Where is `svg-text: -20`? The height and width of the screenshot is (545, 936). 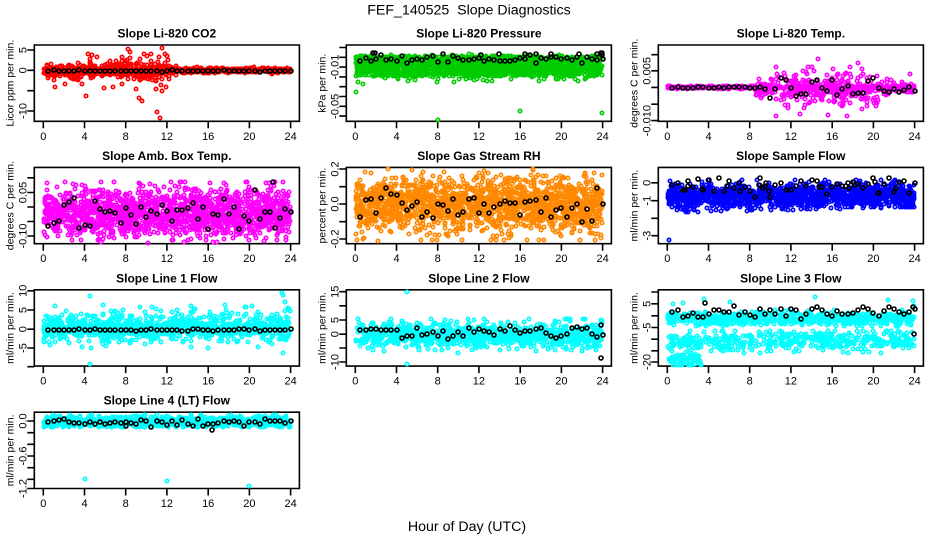
svg-text: -20 is located at coordinates (647, 362).